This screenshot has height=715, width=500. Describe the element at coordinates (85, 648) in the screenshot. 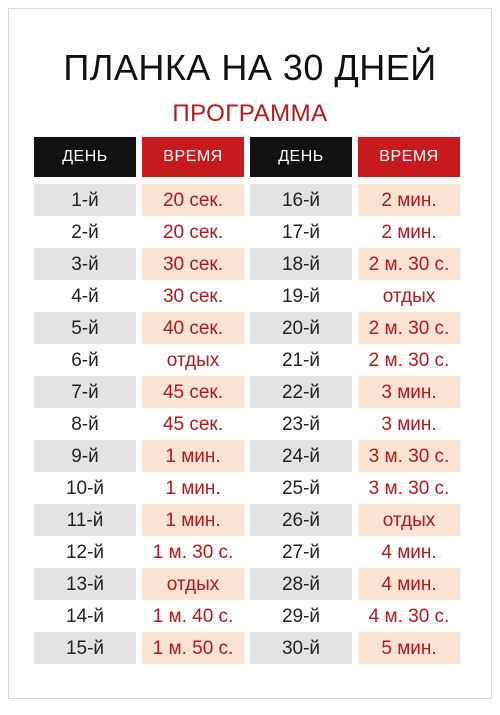

I see `day-cell: 15-й` at that location.